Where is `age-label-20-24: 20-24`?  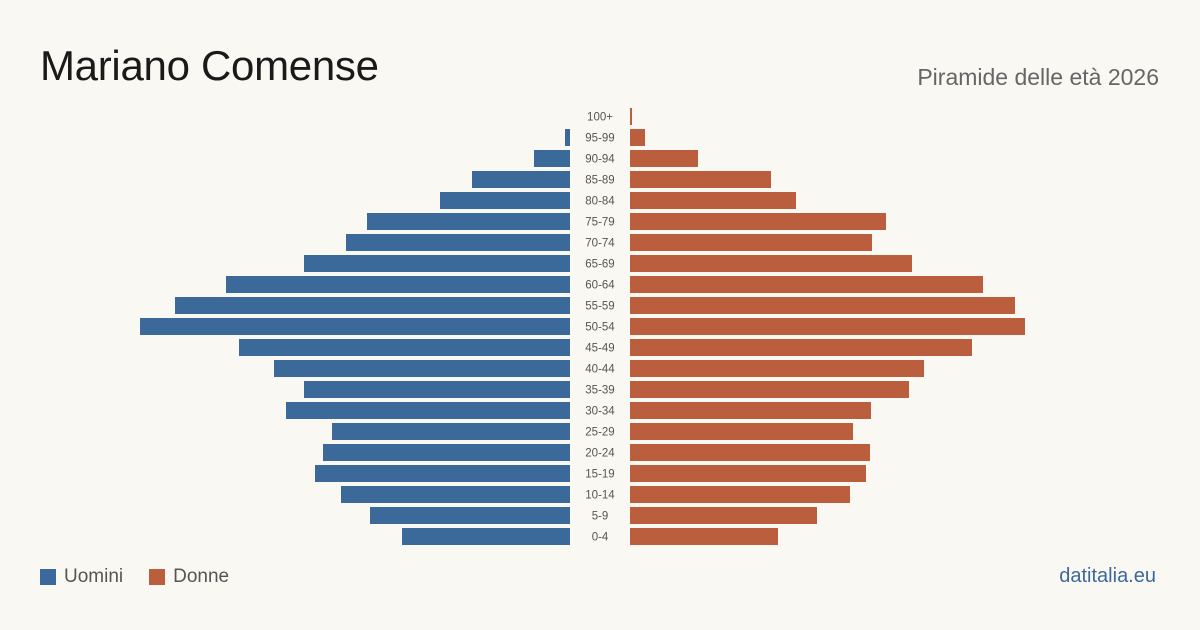 age-label-20-24: 20-24 is located at coordinates (600, 454).